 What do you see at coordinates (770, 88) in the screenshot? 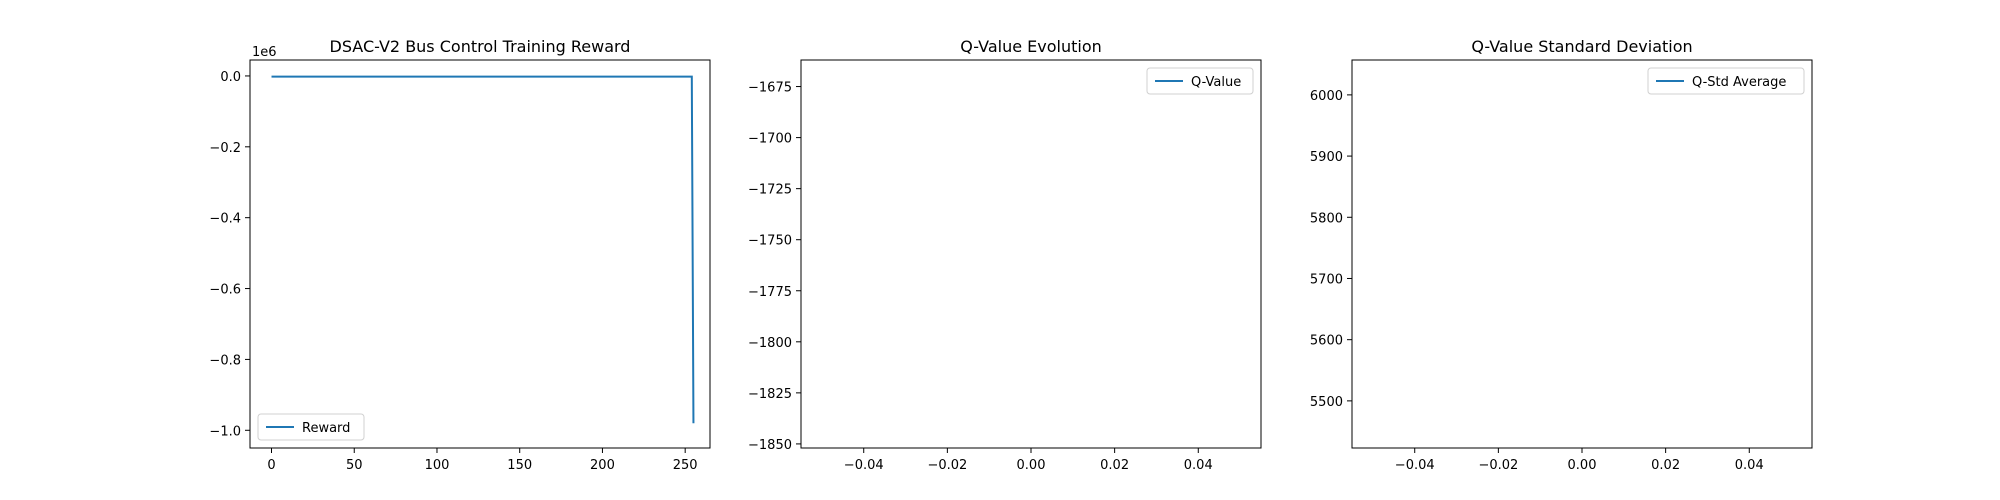
I see `y-tick-label: −1675` at bounding box center [770, 88].